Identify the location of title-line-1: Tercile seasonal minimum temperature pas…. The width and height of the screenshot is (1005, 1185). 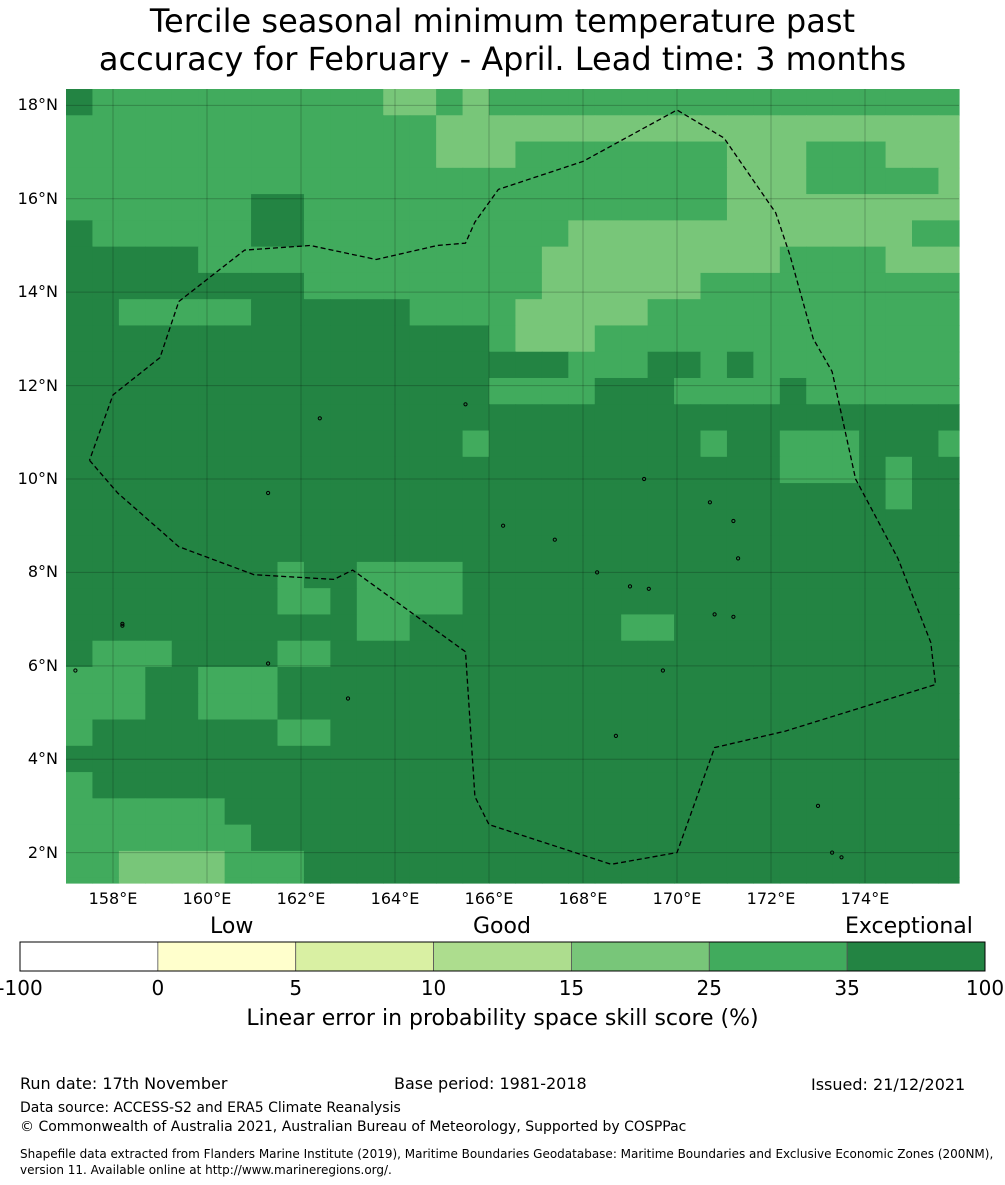
(502, 21).